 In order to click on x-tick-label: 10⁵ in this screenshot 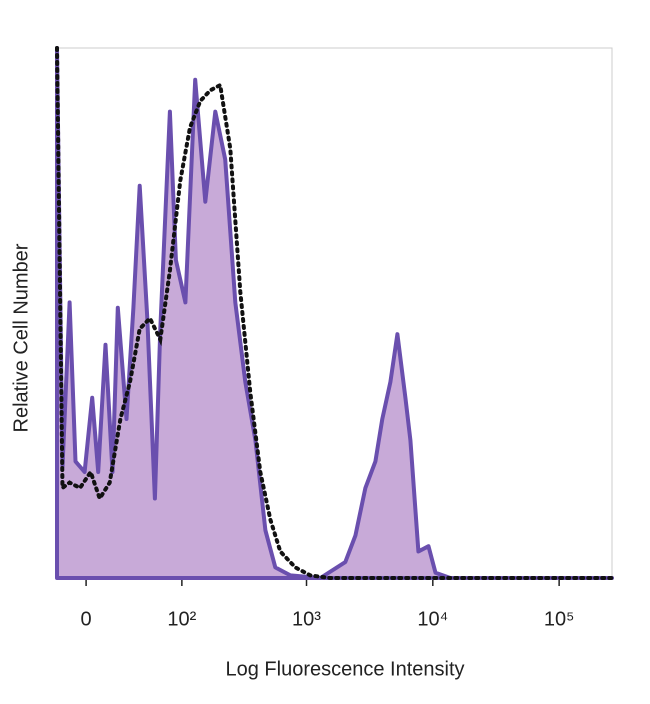, I will do `click(559, 619)`.